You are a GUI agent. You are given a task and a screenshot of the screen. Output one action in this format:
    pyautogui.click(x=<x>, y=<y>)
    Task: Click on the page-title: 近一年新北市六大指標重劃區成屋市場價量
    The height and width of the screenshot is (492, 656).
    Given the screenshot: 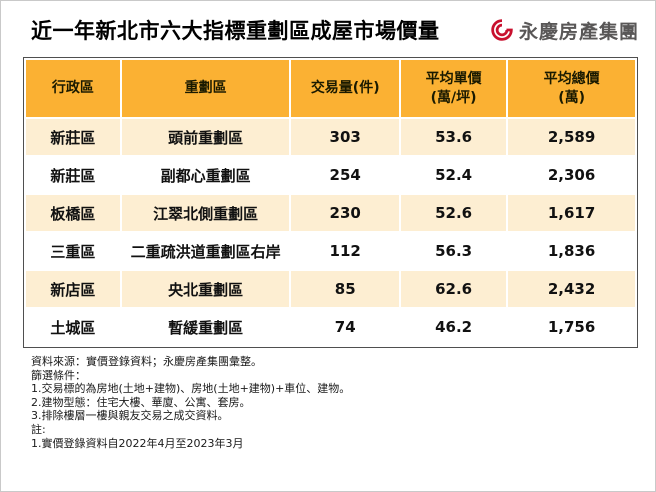 What is the action you would take?
    pyautogui.click(x=235, y=31)
    